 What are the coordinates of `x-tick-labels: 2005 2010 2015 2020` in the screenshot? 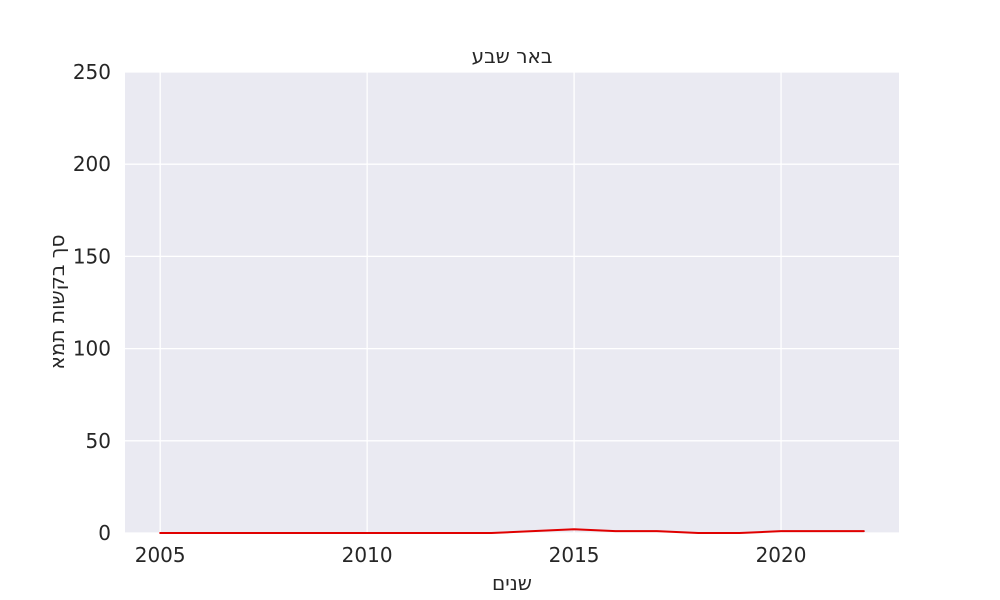 It's located at (471, 555).